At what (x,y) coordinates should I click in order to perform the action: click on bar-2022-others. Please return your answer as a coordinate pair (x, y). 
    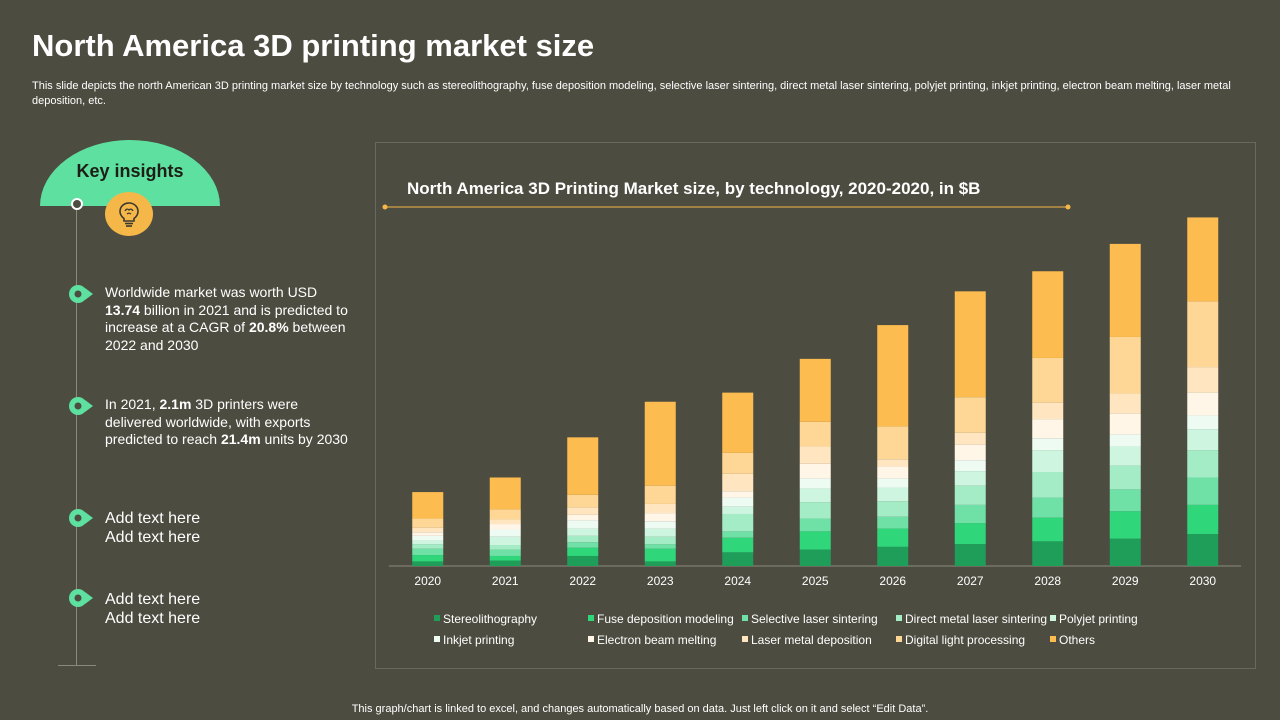
    Looking at the image, I should click on (583, 466).